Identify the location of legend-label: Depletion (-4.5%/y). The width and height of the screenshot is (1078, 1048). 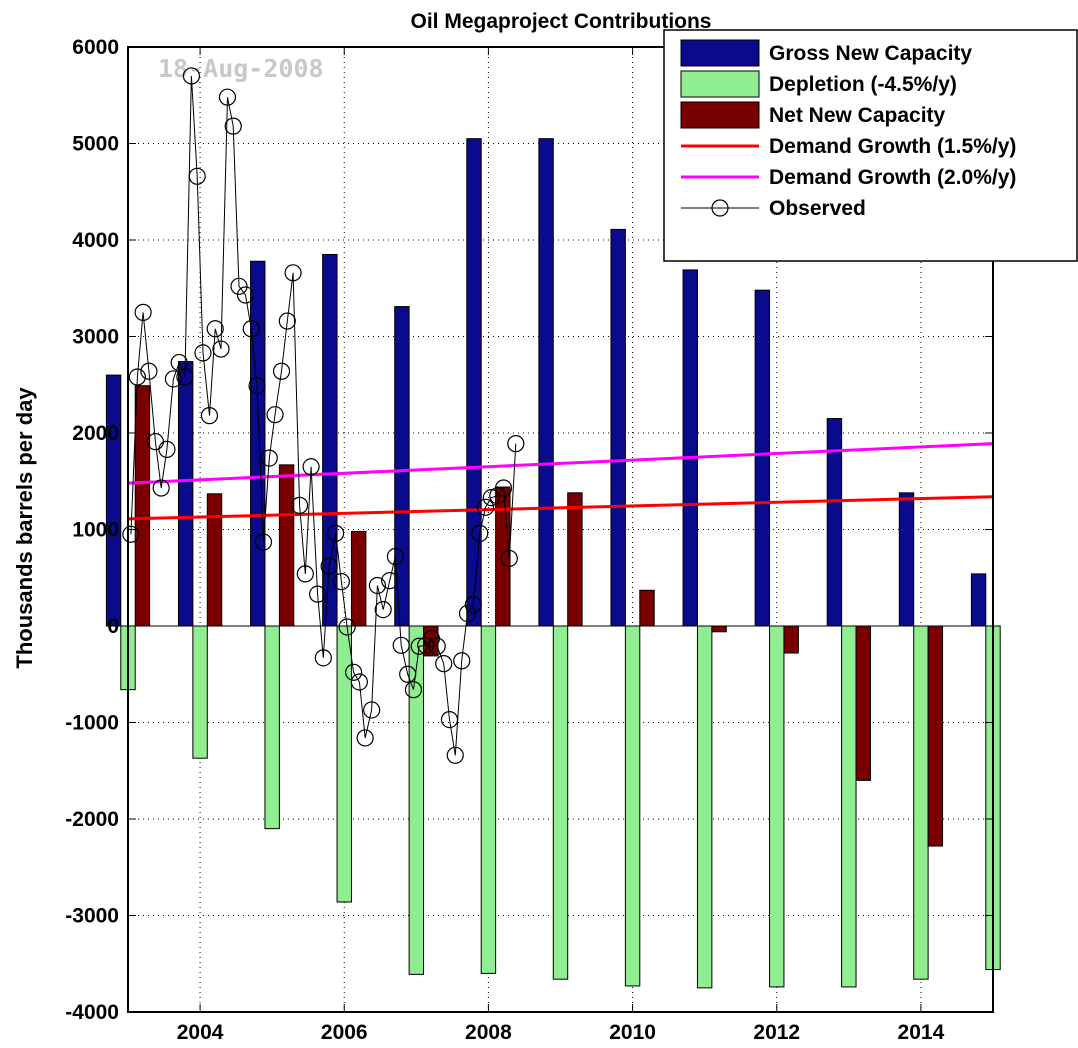
(863, 84).